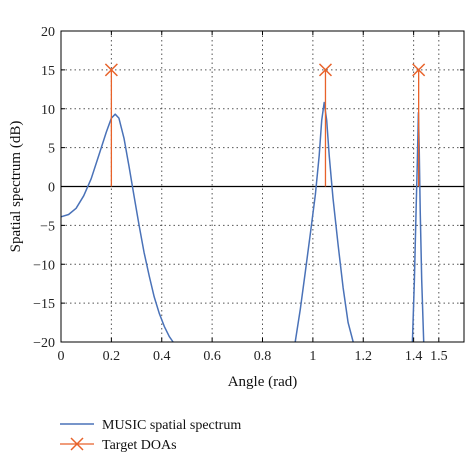 The width and height of the screenshot is (474, 474). Describe the element at coordinates (150, 435) in the screenshot. I see `legend: MUSIC spatial spectrum Target DOAs` at that location.